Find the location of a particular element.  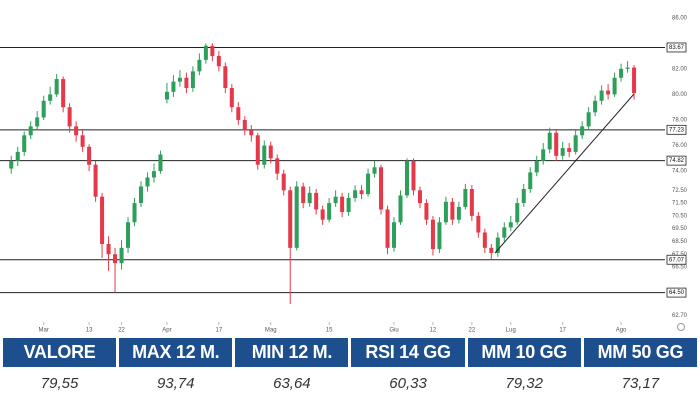

value-row: 79,55 93,74 63,64 60,33 79,32 73,17 is located at coordinates (350, 383).